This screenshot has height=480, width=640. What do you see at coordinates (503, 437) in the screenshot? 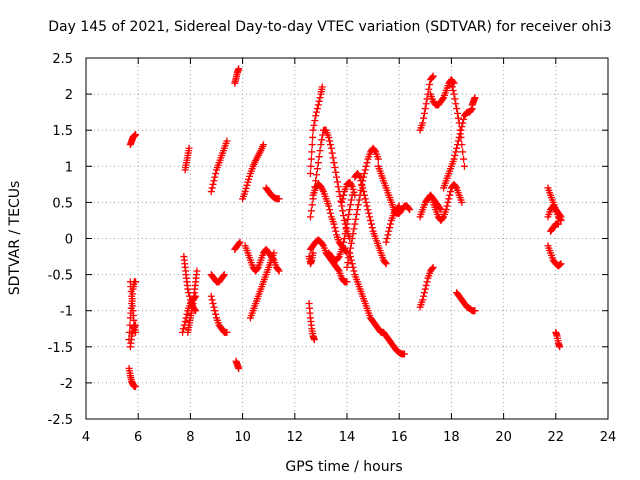
I see `x-tick-label: 20` at bounding box center [503, 437].